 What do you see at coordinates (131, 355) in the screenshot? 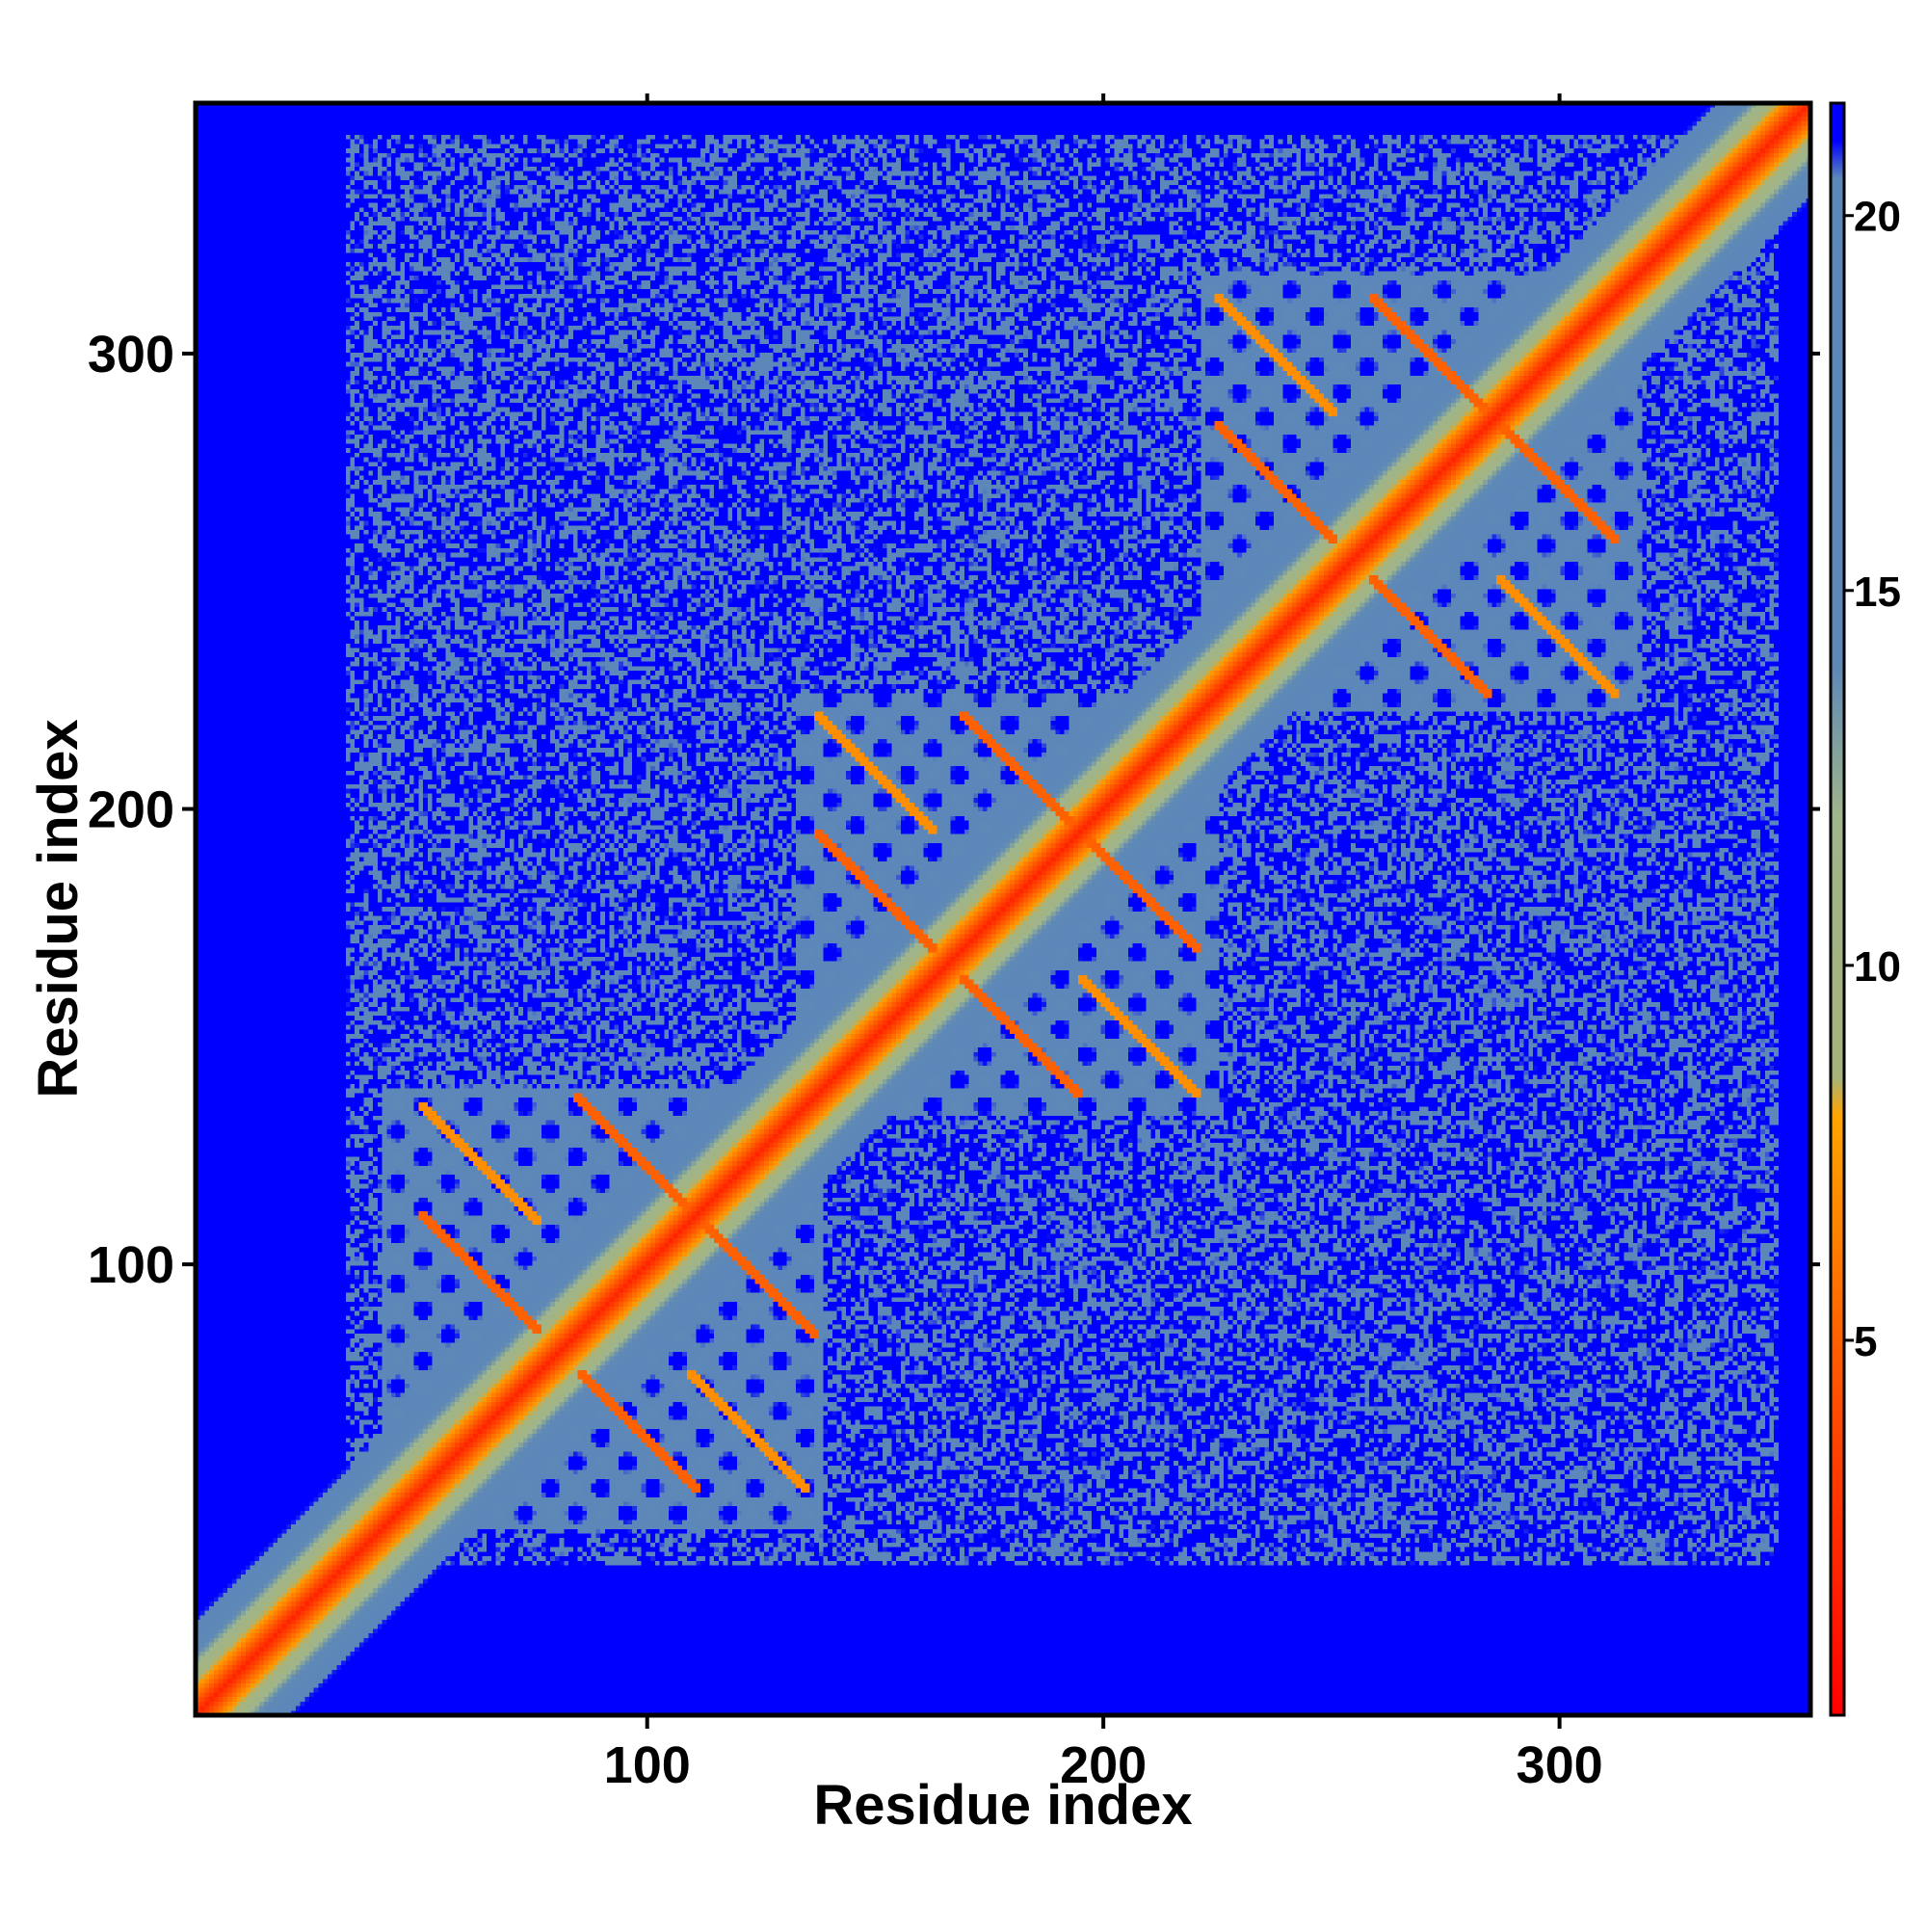
I see `y-tick-label: 300` at bounding box center [131, 355].